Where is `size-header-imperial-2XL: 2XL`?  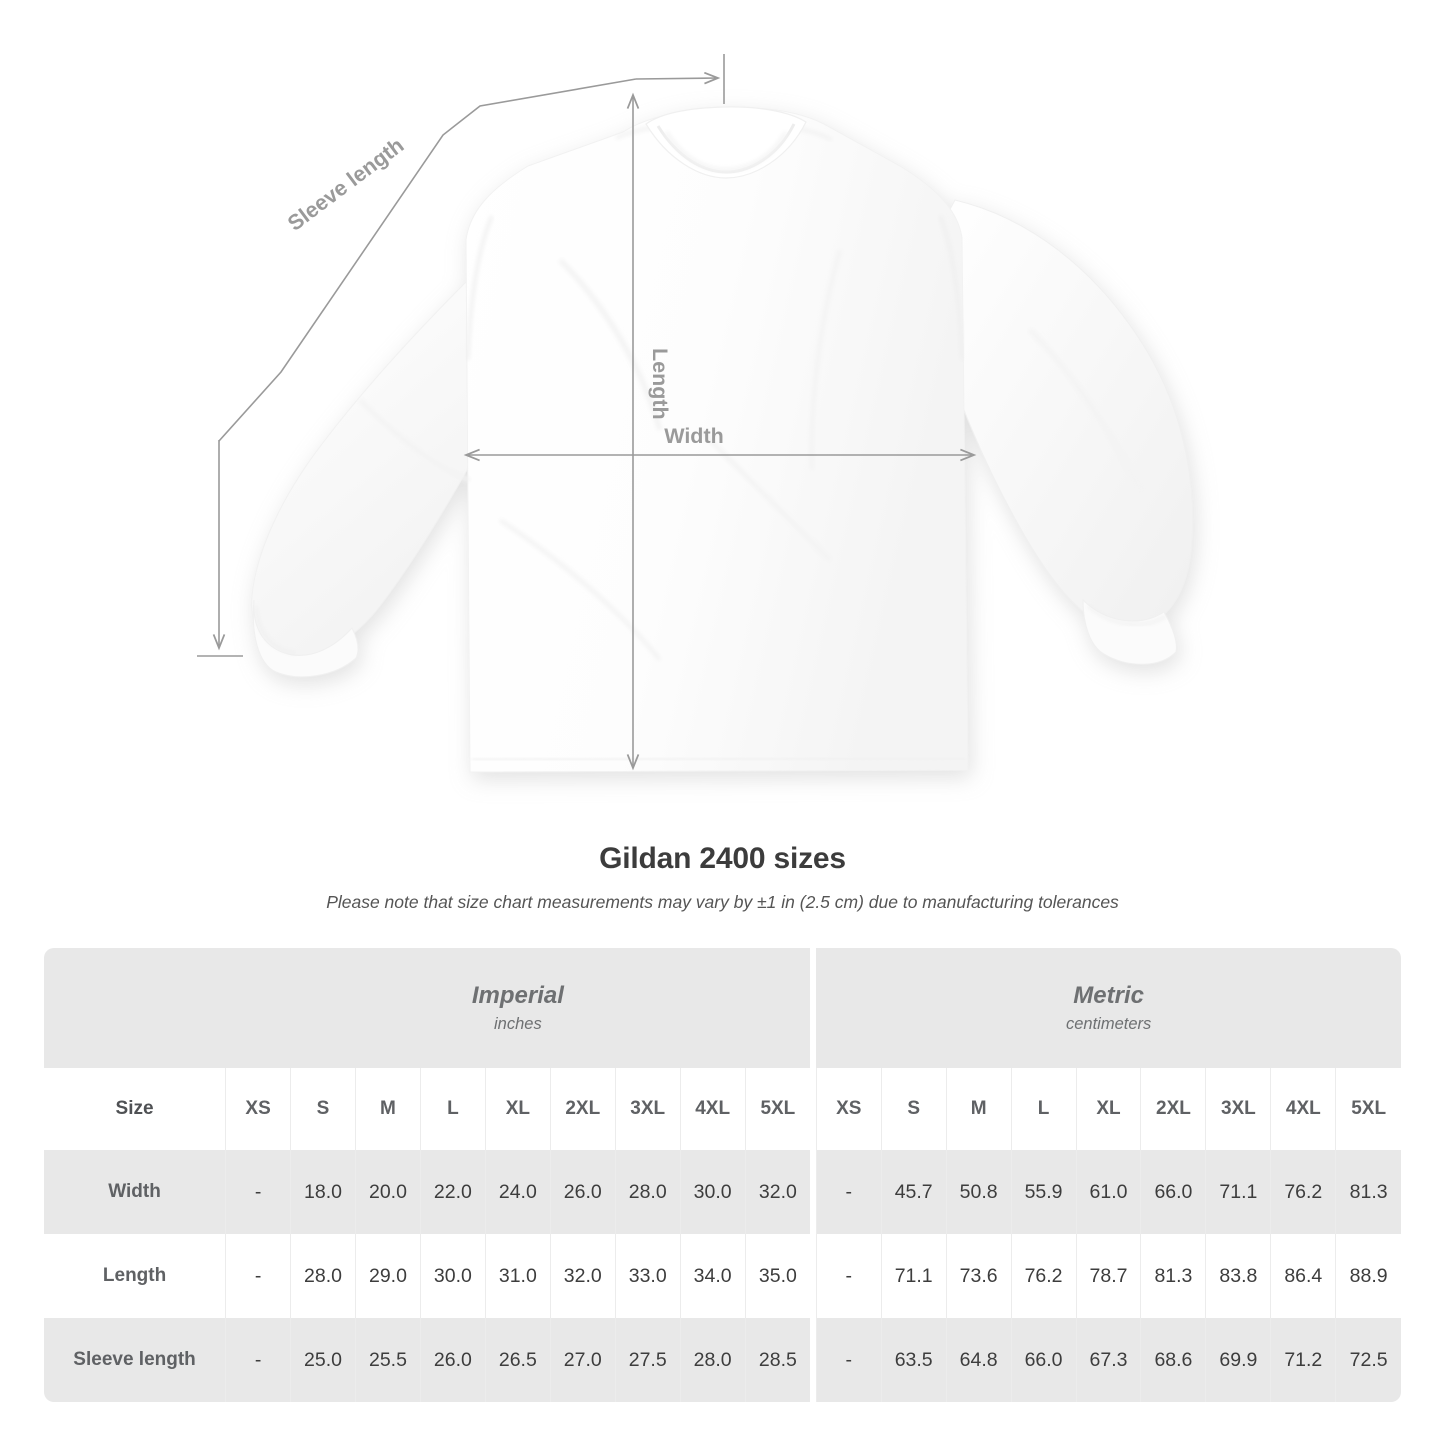
size-header-imperial-2XL: 2XL is located at coordinates (582, 1109).